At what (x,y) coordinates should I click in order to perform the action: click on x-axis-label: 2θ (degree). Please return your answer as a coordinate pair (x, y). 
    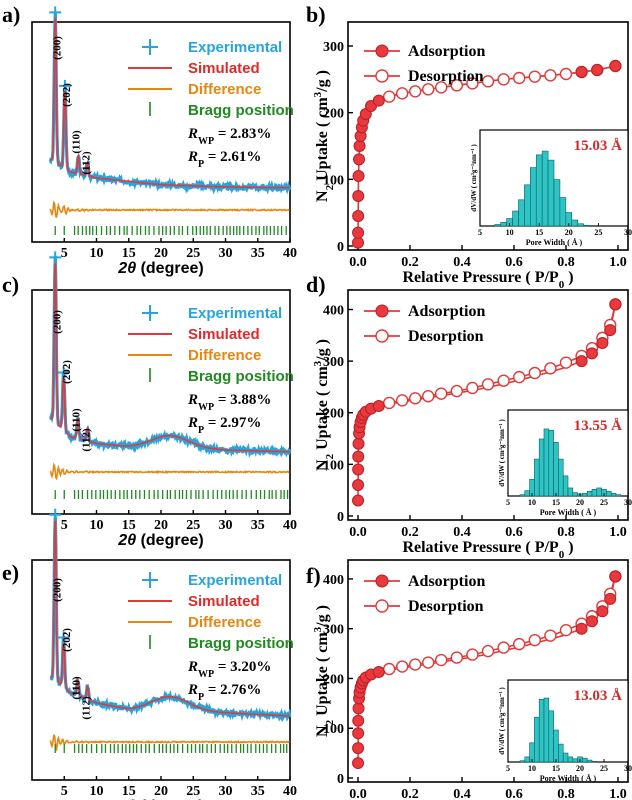
    Looking at the image, I should click on (160, 540).